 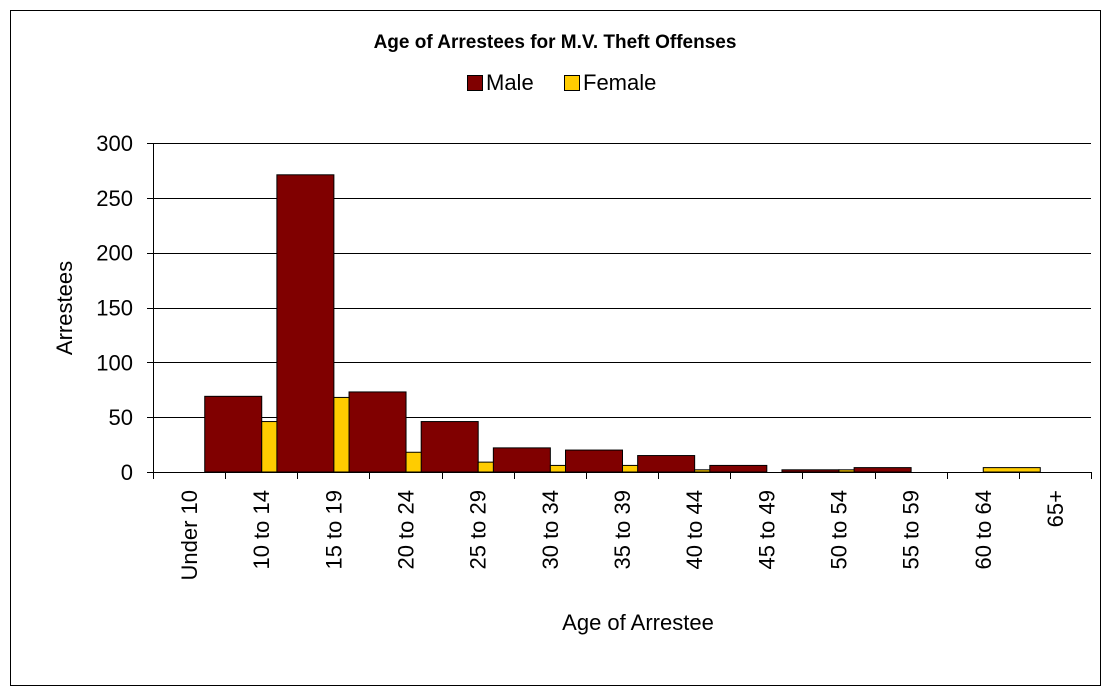 I want to click on x-axis-title: Age of Arrestee, so click(x=638, y=622).